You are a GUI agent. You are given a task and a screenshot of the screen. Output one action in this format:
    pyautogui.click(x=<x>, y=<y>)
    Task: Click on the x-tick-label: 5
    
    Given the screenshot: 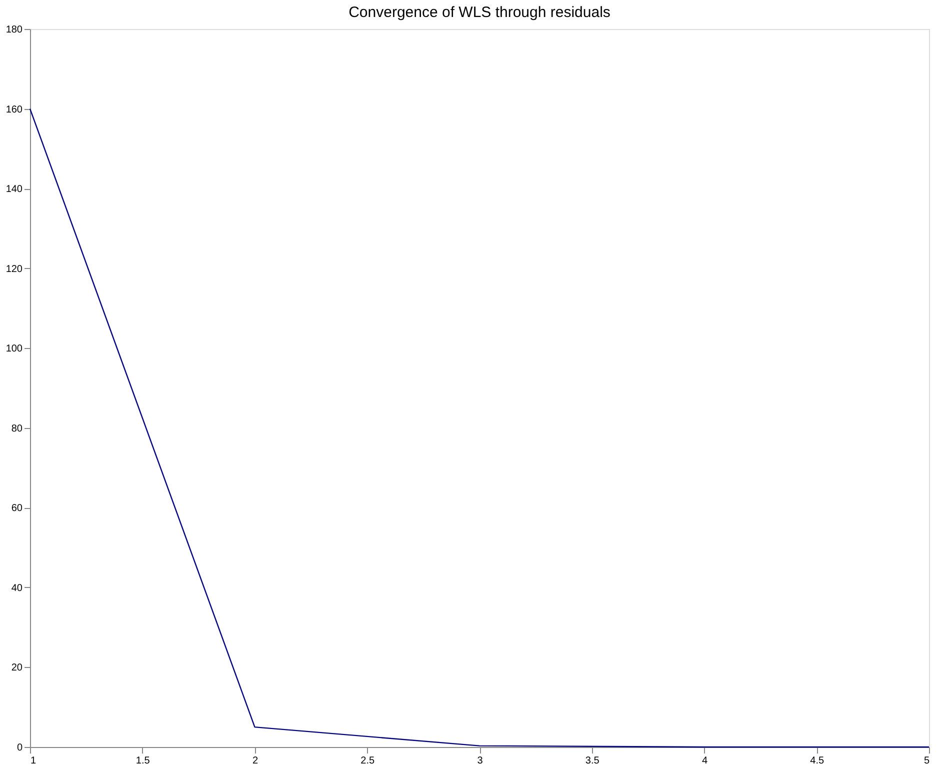 What is the action you would take?
    pyautogui.click(x=927, y=761)
    